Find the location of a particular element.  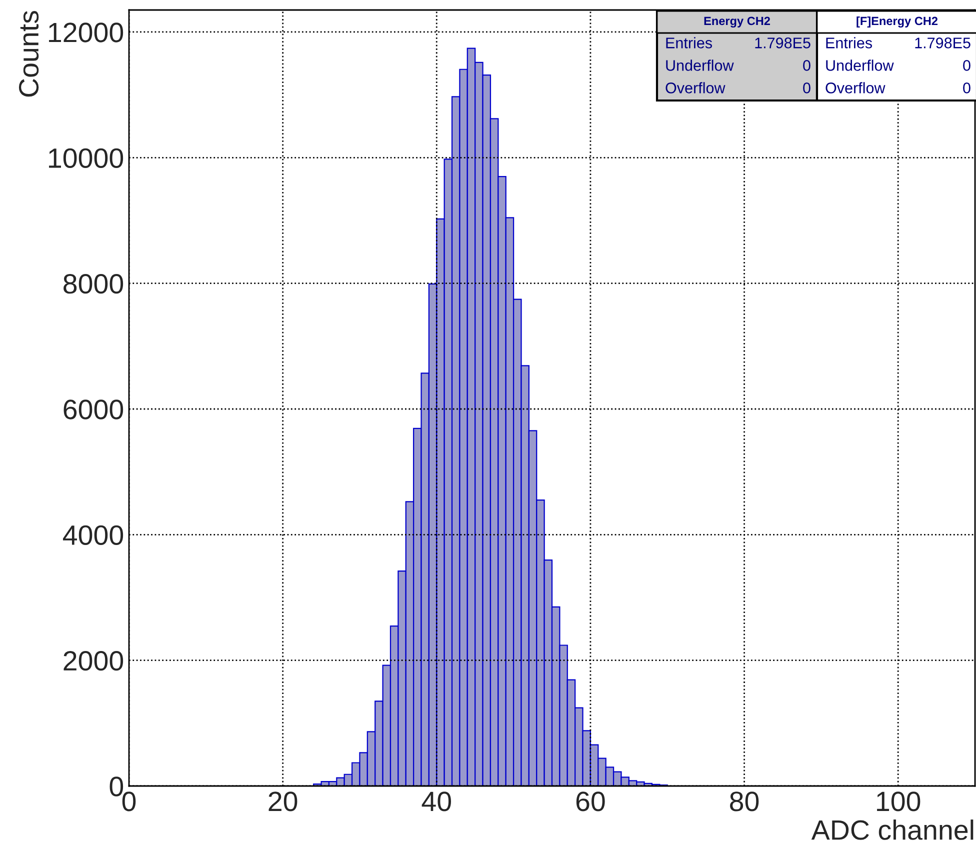

annotation: [F]Energy CH2 is located at coordinates (897, 22).